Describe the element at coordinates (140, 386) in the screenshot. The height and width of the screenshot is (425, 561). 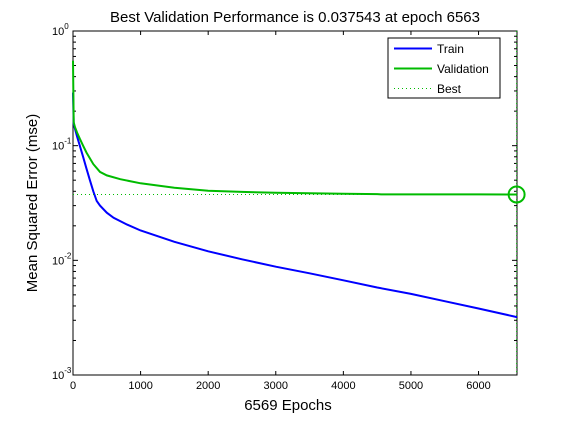
I see `x-tick-label: 1000` at that location.